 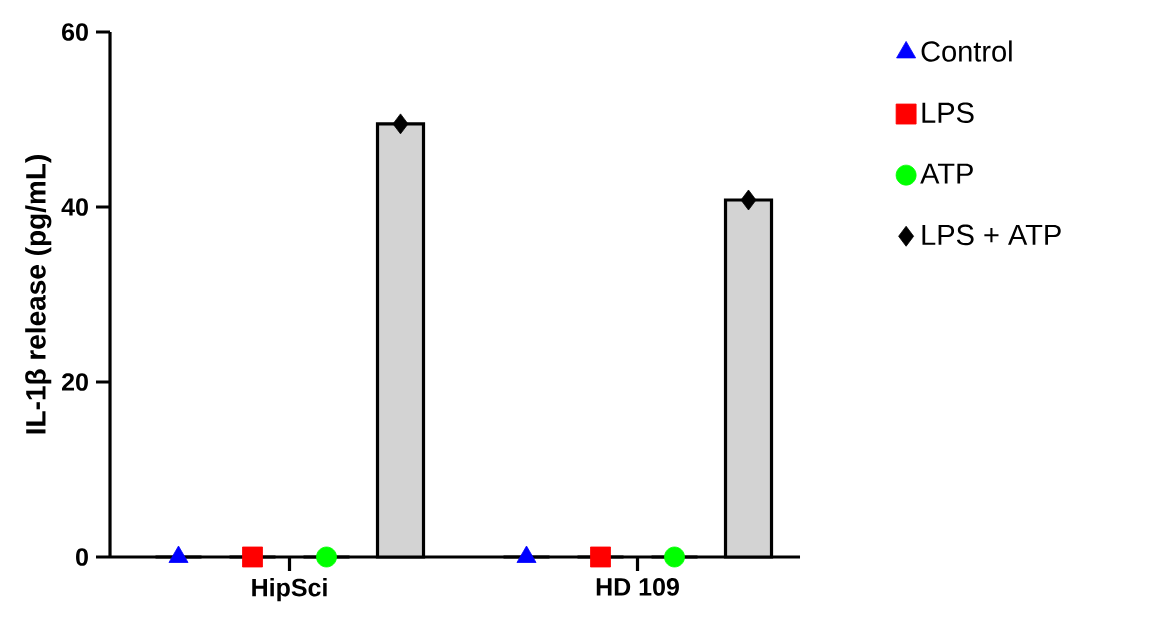 I want to click on y-tick-label: 60, so click(x=75, y=32).